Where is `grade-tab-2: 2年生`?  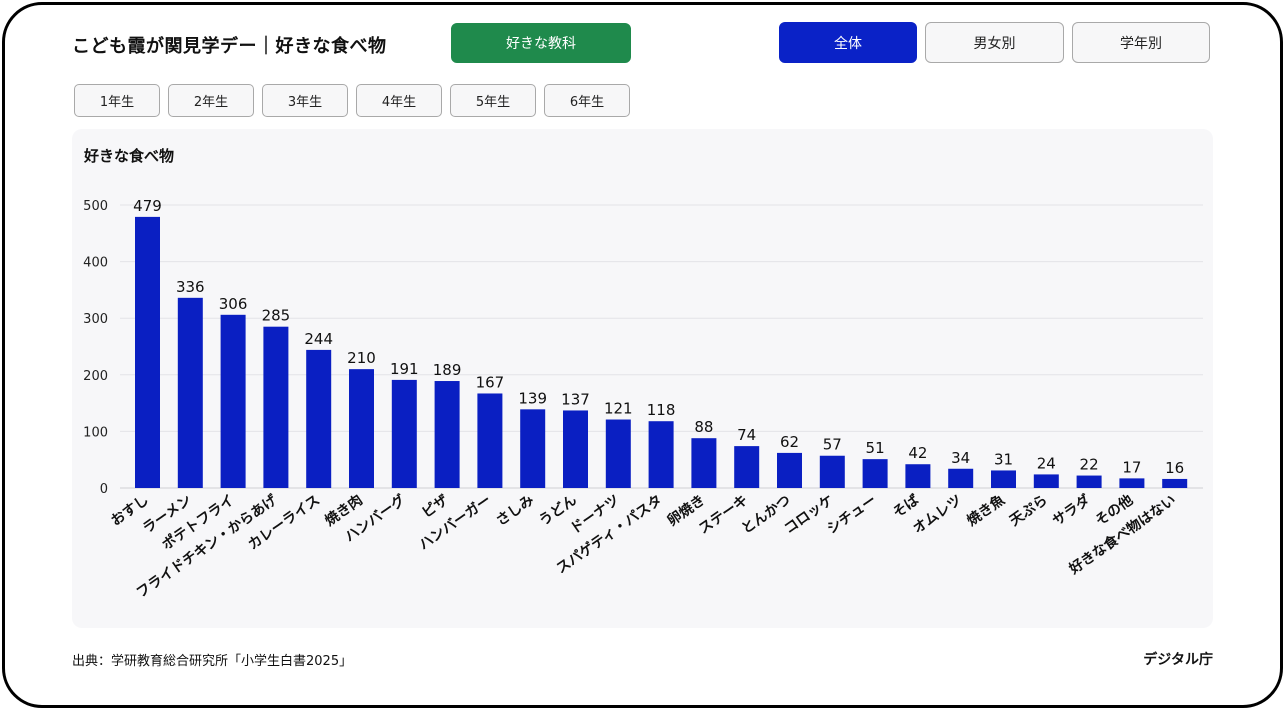
grade-tab-2: 2年生 is located at coordinates (211, 100).